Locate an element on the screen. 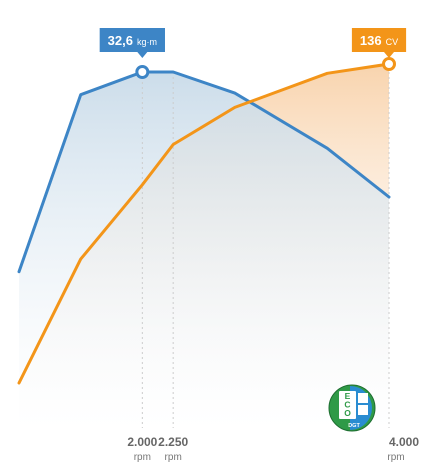 The height and width of the screenshot is (462, 421). badge-value: 136 is located at coordinates (371, 40).